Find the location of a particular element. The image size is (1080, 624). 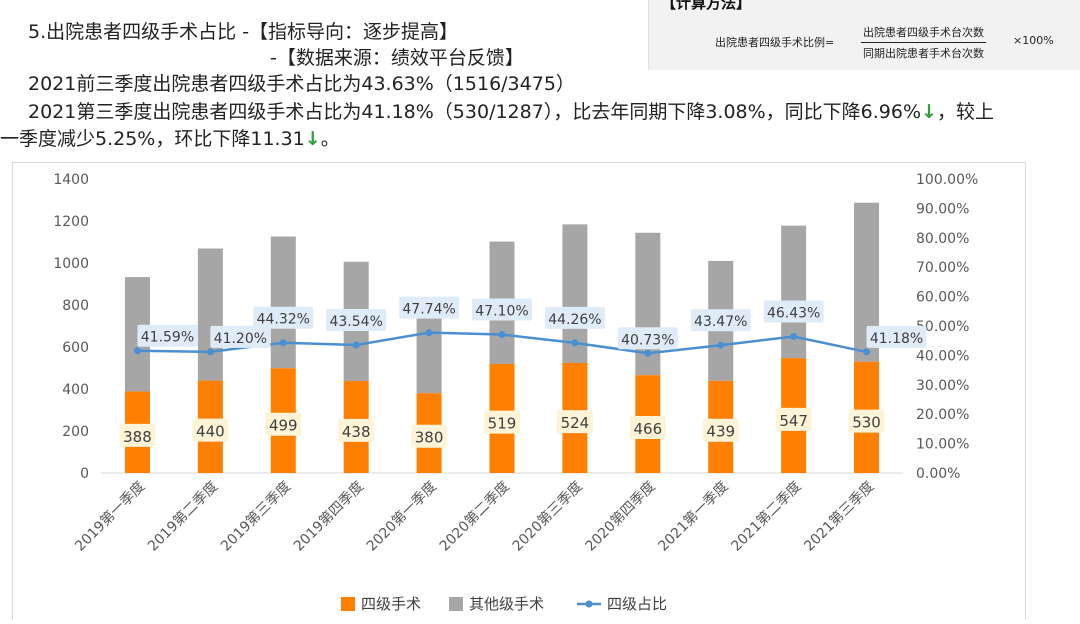

formula-fraction: 出院患者四级手术台次数 同期出院患者手术台次数 is located at coordinates (923, 42).